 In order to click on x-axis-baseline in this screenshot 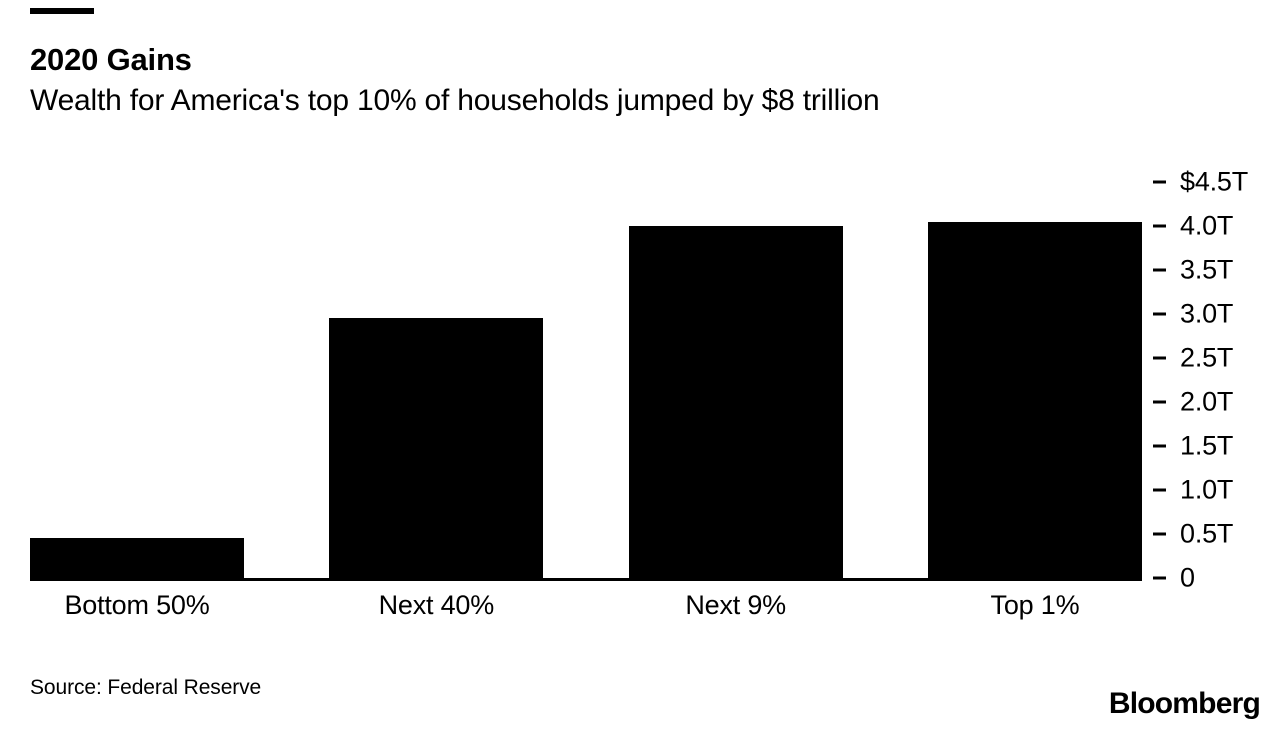, I will do `click(586, 579)`.